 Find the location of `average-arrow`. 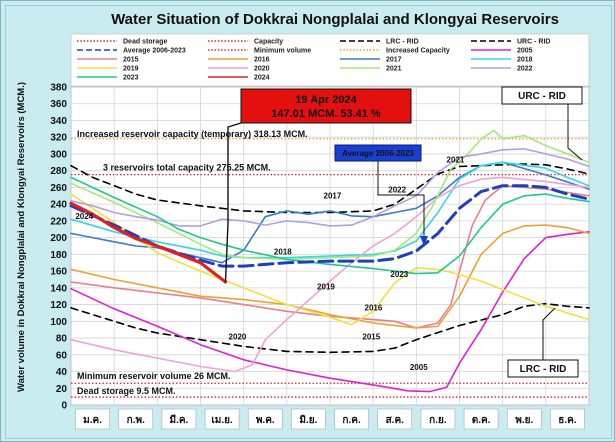

average-arrow is located at coordinates (401, 200).